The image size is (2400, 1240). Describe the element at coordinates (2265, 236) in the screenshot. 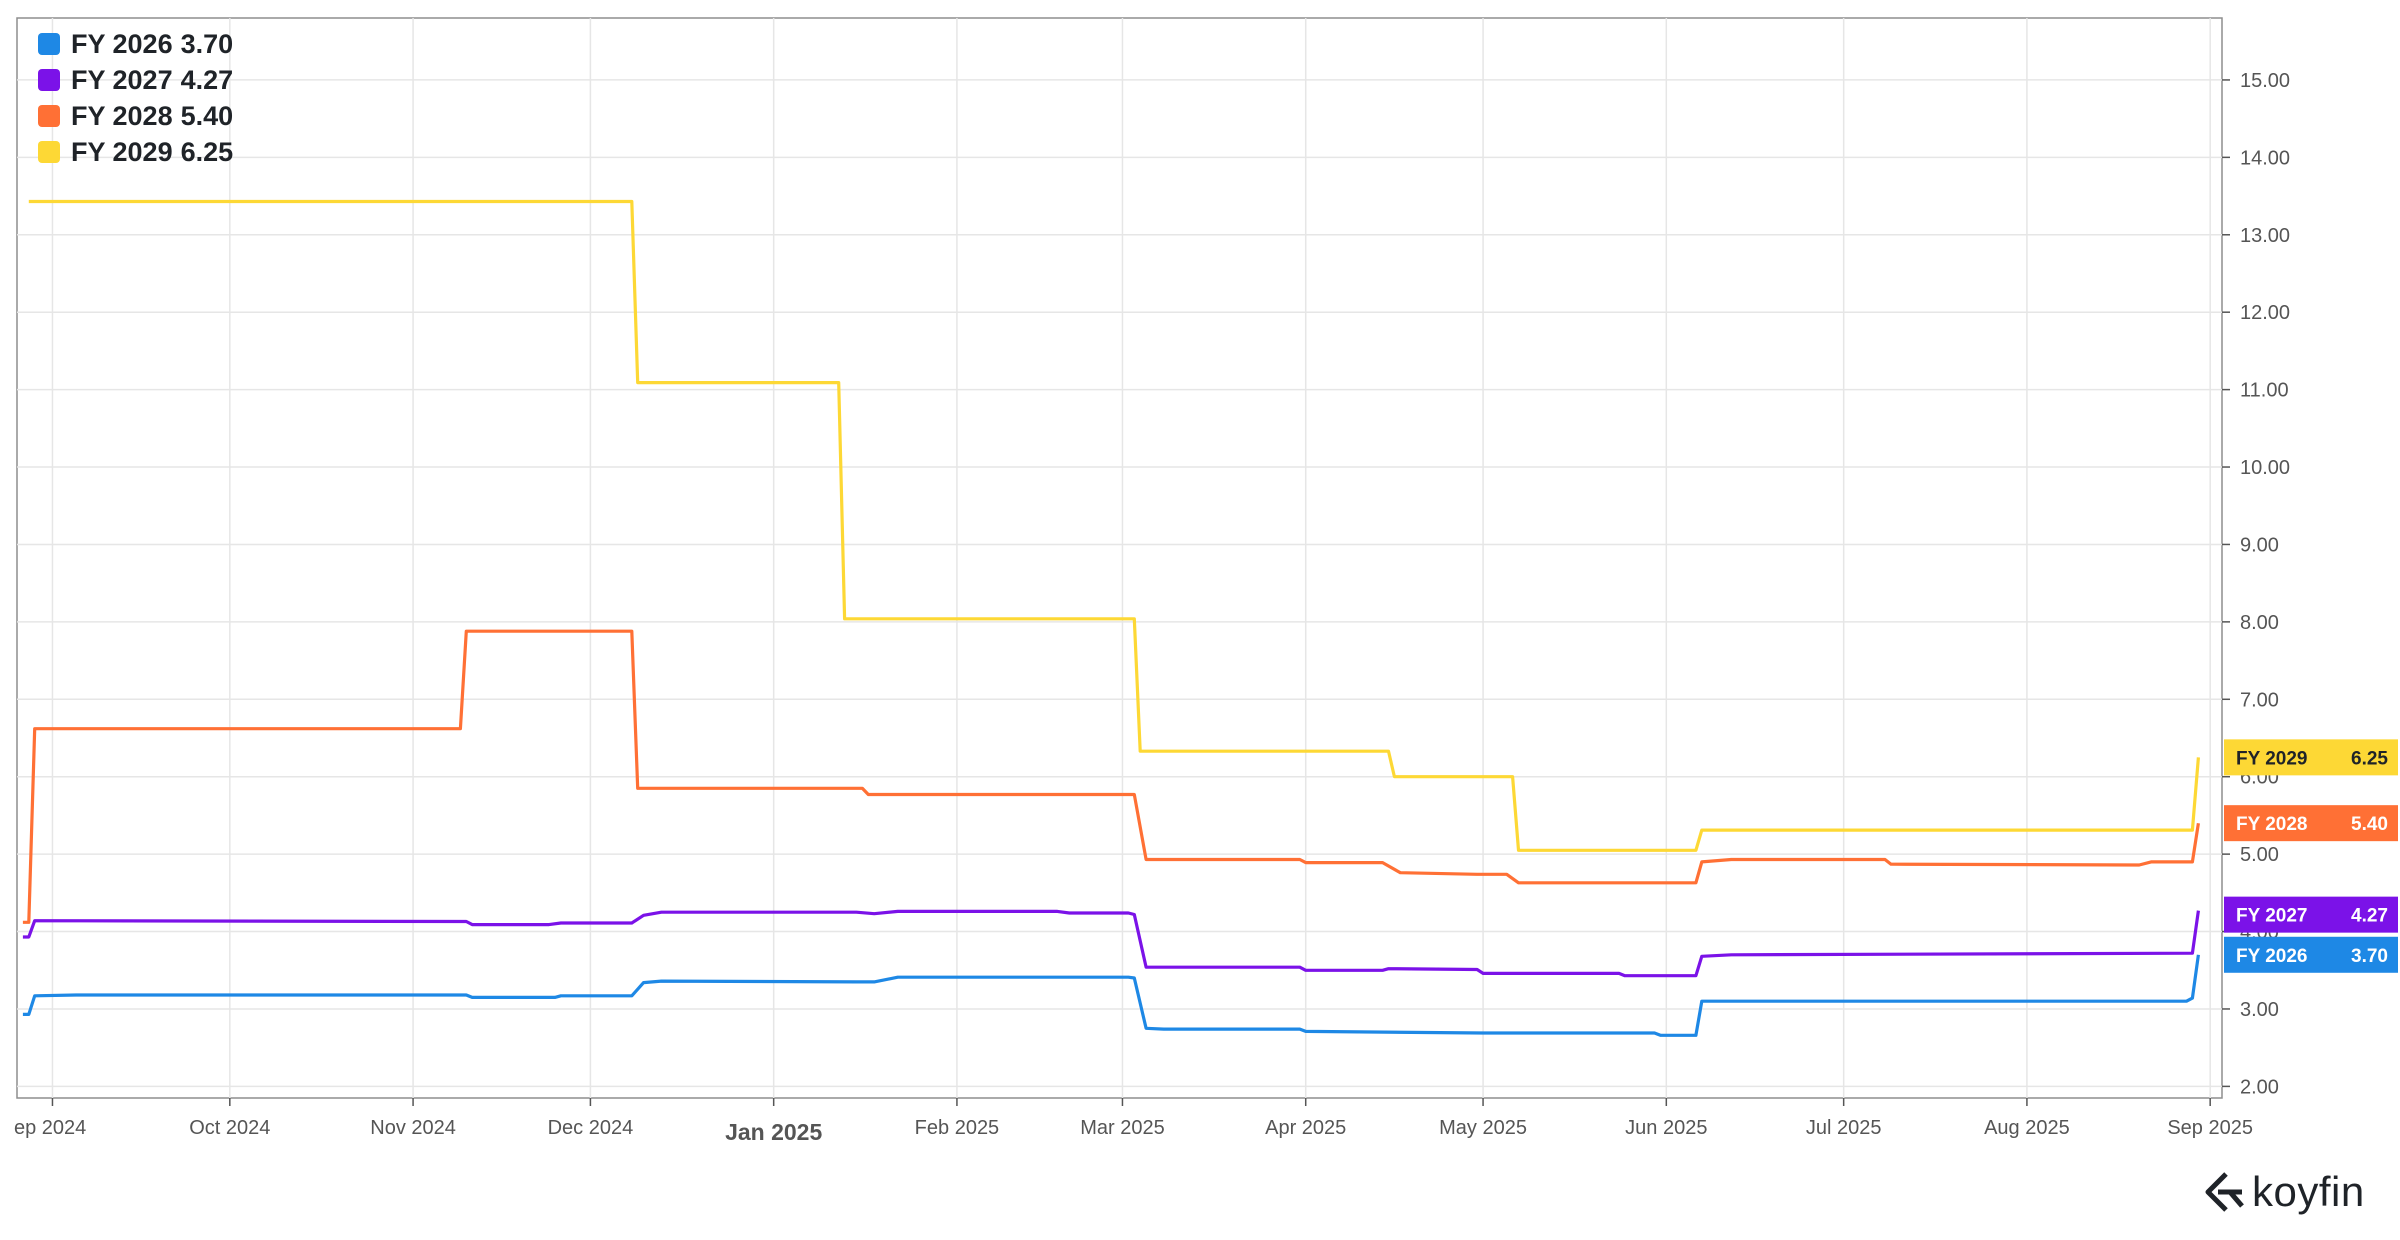

I see `y-tick-label: 13.00` at that location.